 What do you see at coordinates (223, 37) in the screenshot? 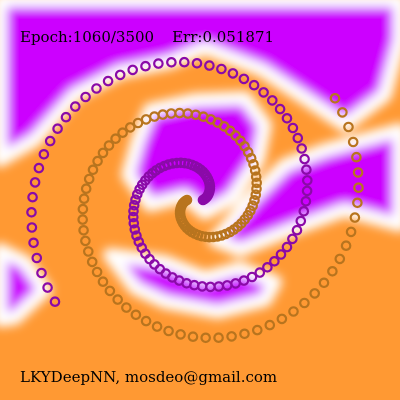
I see `error-value: Err:0.051871` at bounding box center [223, 37].